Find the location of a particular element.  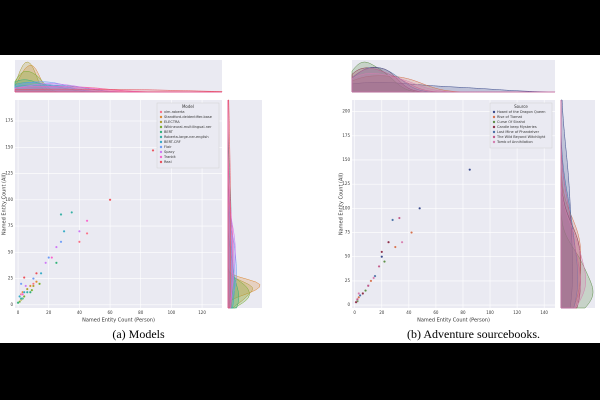

legend-label: Lost Mine of Phandelver is located at coordinates (518, 132).